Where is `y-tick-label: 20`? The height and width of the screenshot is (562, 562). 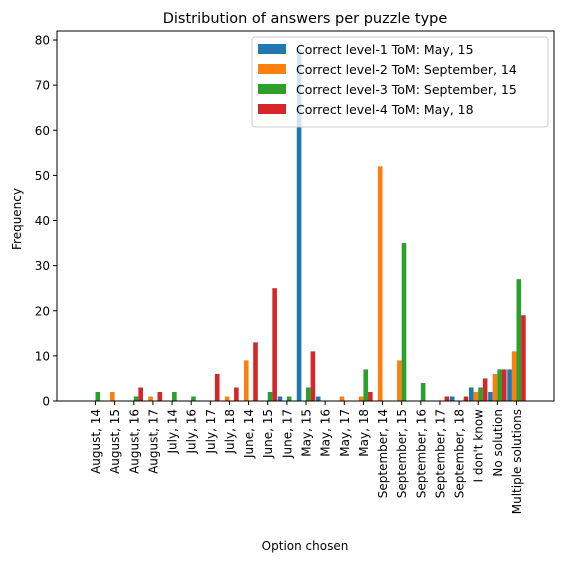 y-tick-label: 20 is located at coordinates (42, 311).